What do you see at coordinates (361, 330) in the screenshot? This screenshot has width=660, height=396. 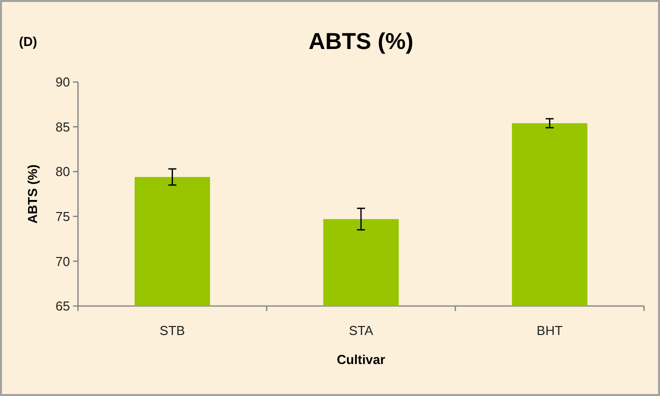 I see `x-tick-label: STA` at bounding box center [361, 330].